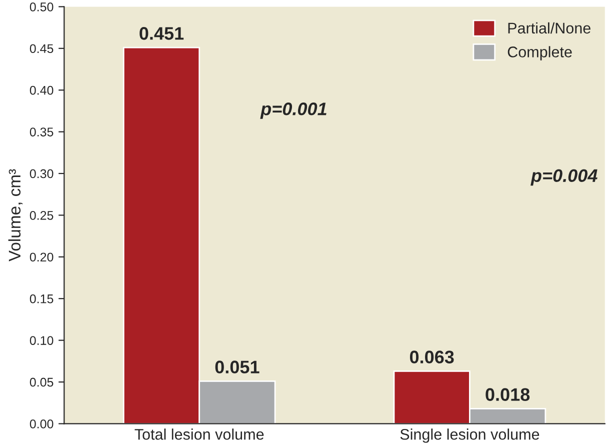  Describe the element at coordinates (293, 110) in the screenshot. I see `annotation: p=0.001` at that location.